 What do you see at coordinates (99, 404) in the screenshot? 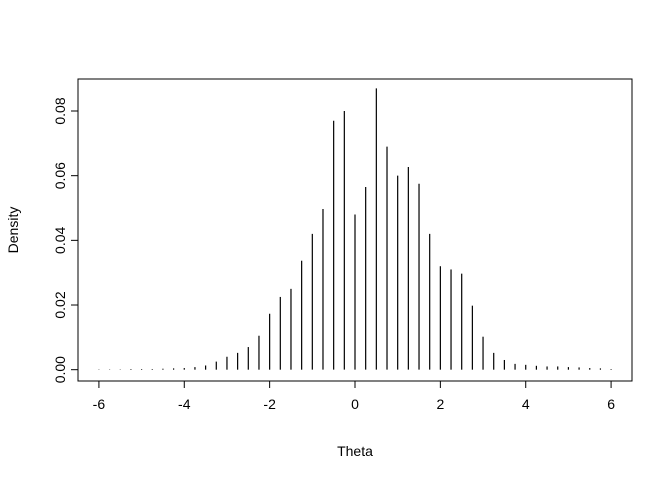
I see `x-tick-label: -6` at bounding box center [99, 404].